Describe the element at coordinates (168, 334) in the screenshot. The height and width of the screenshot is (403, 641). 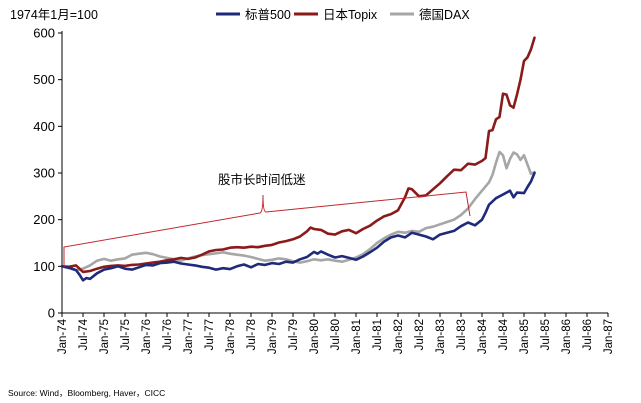
I see `x-tick-label-Jul-76: Jul-76` at that location.